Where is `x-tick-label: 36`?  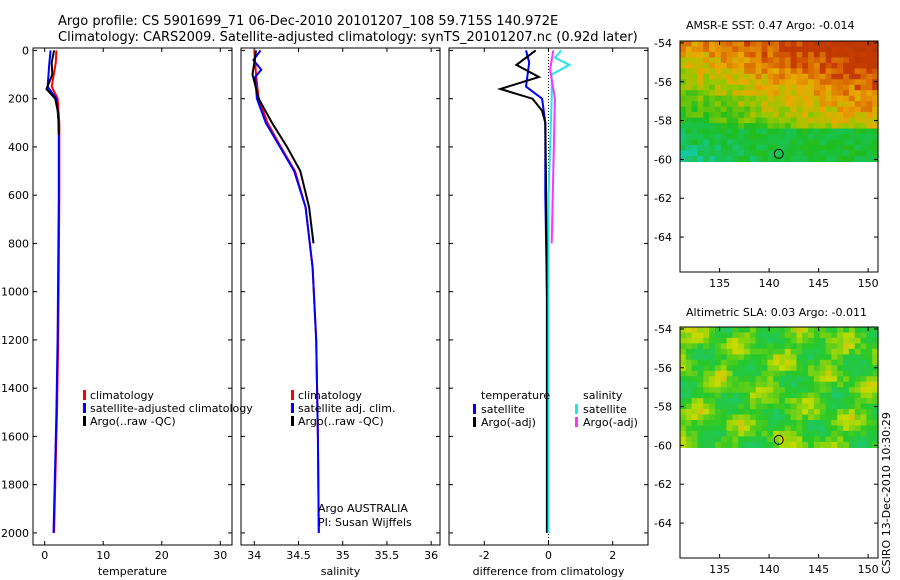 x-tick-label: 36 is located at coordinates (431, 555).